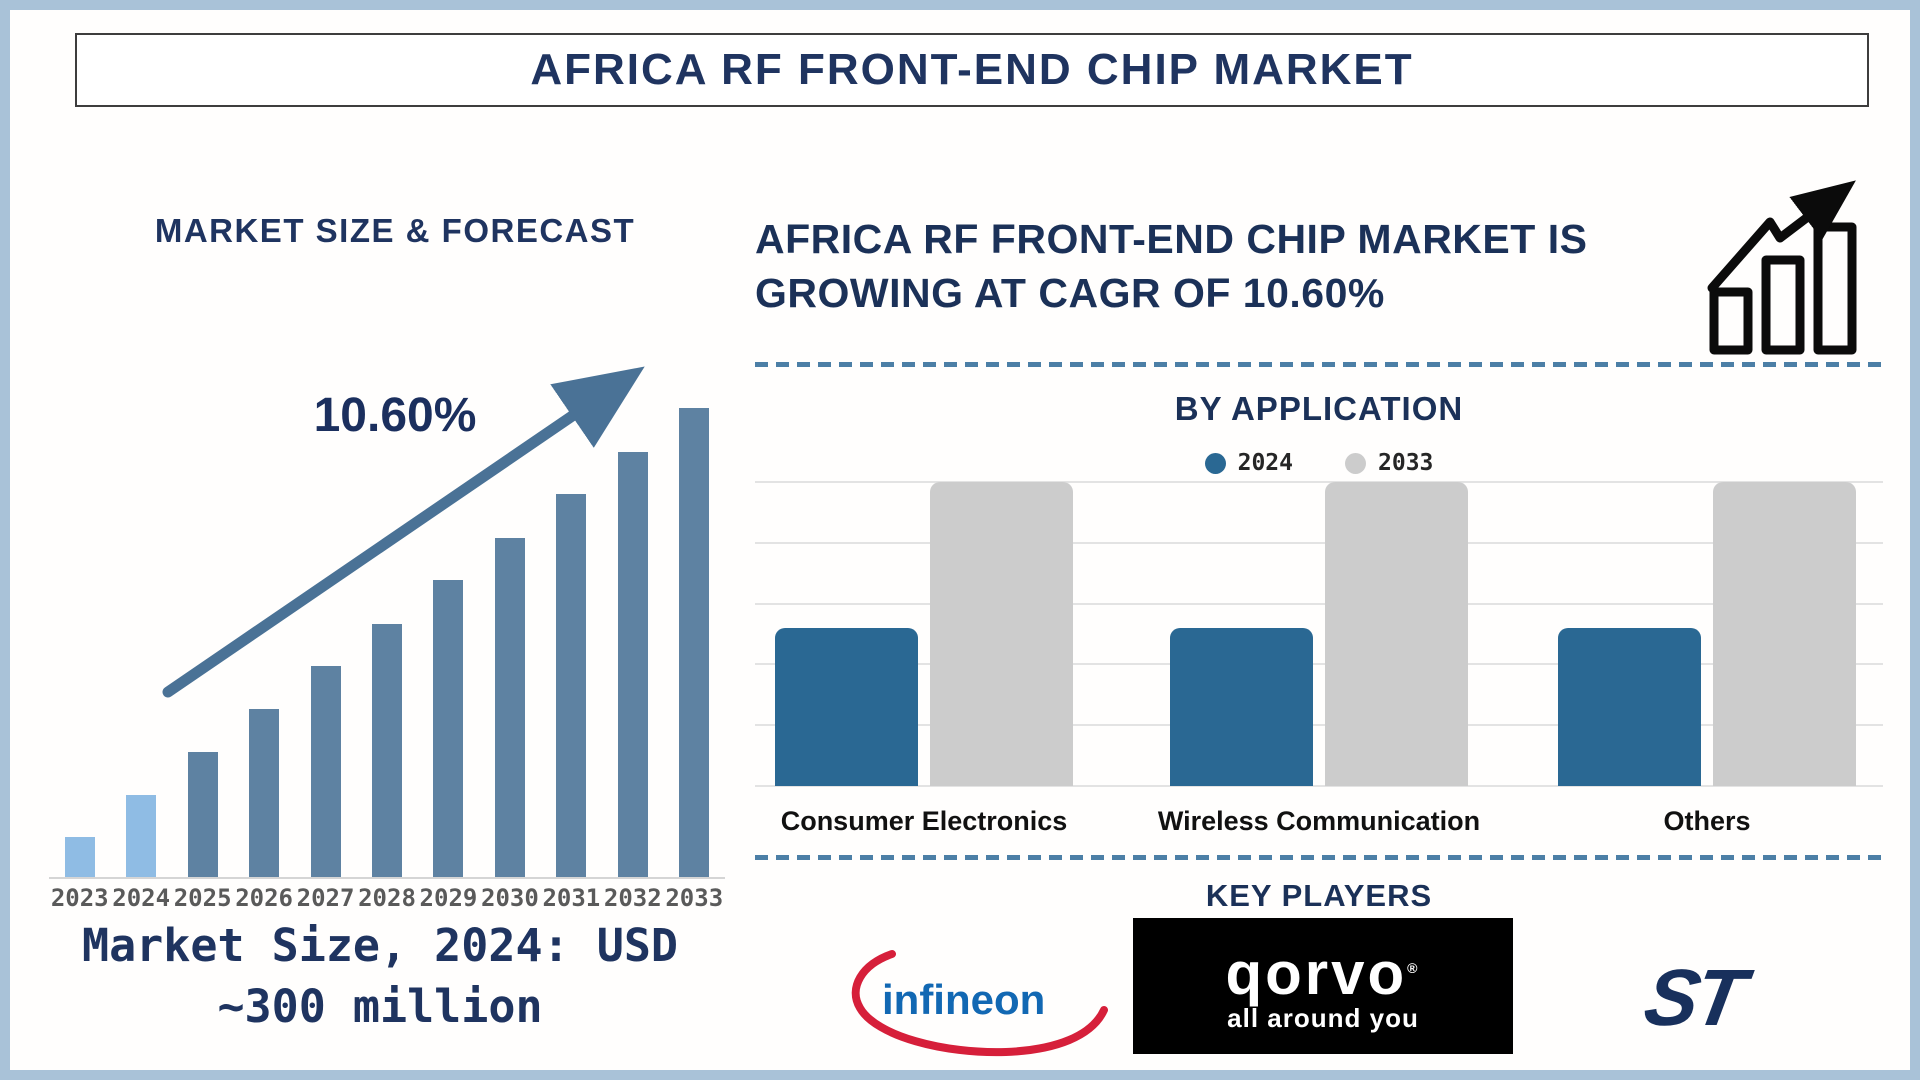  What do you see at coordinates (202, 814) in the screenshot?
I see `forecast-bar-2025` at bounding box center [202, 814].